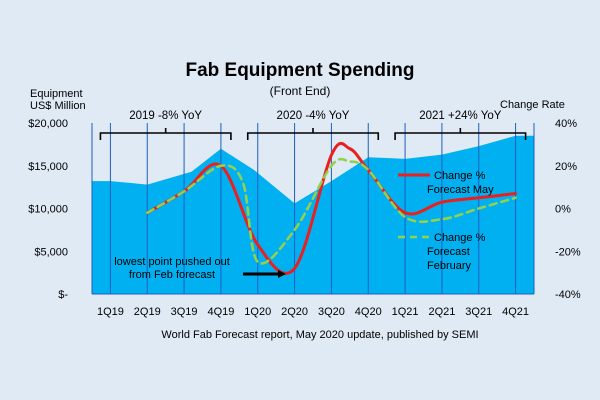 The width and height of the screenshot is (600, 400). I want to click on right-tick-label: 0%, so click(563, 210).